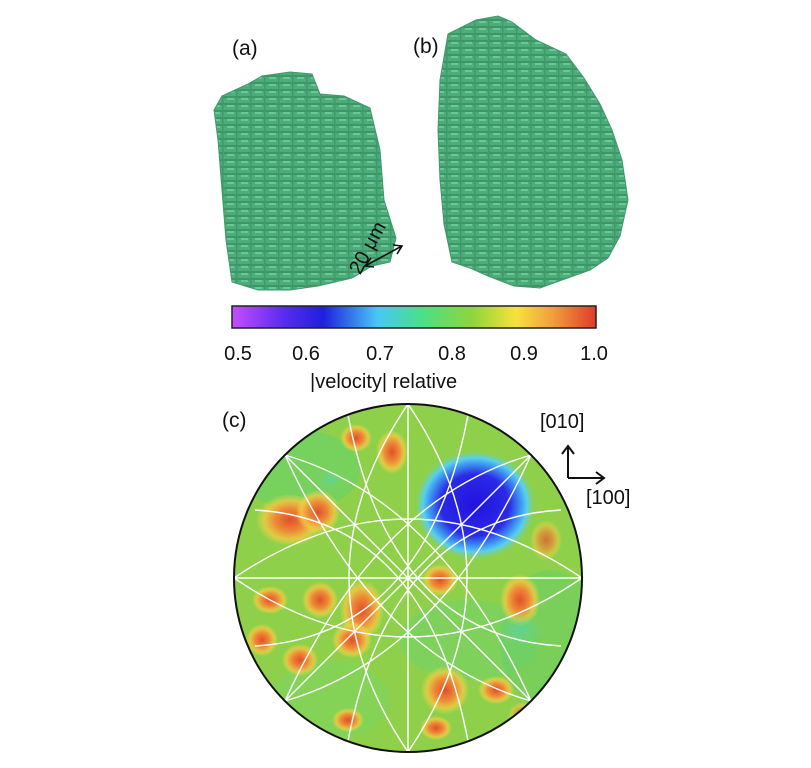 The image size is (811, 768). Describe the element at coordinates (305, 181) in the screenshot. I see `grain-a` at that location.